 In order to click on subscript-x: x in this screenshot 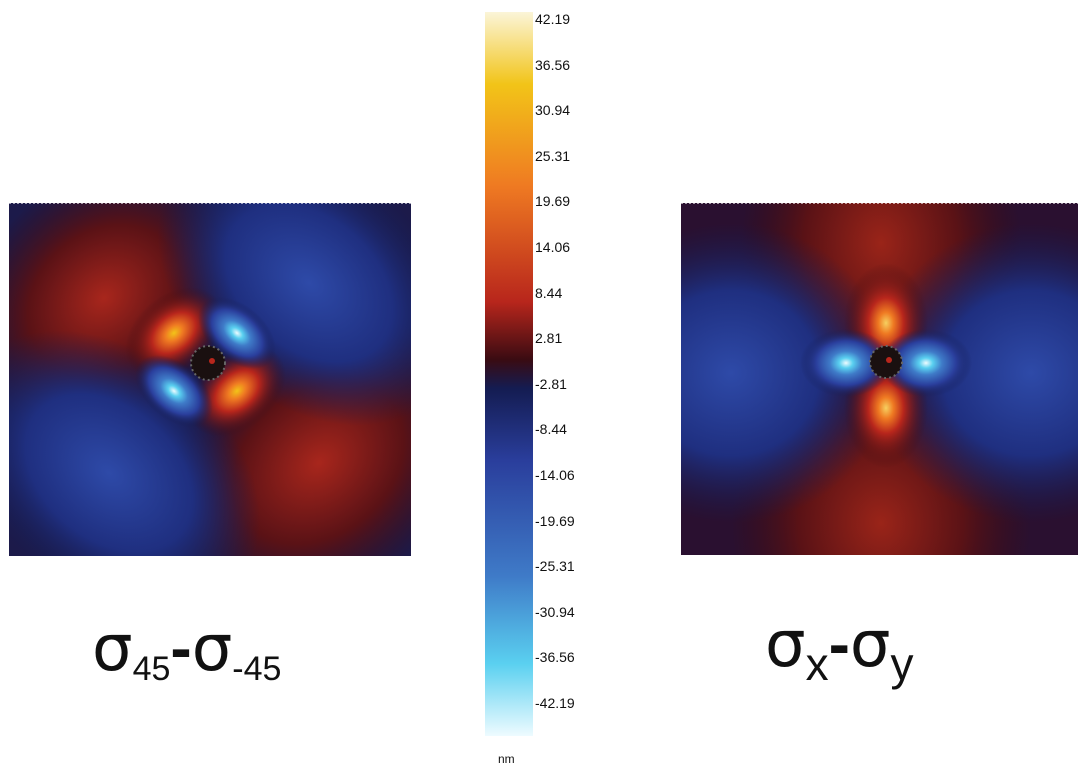, I will do `click(817, 664)`.